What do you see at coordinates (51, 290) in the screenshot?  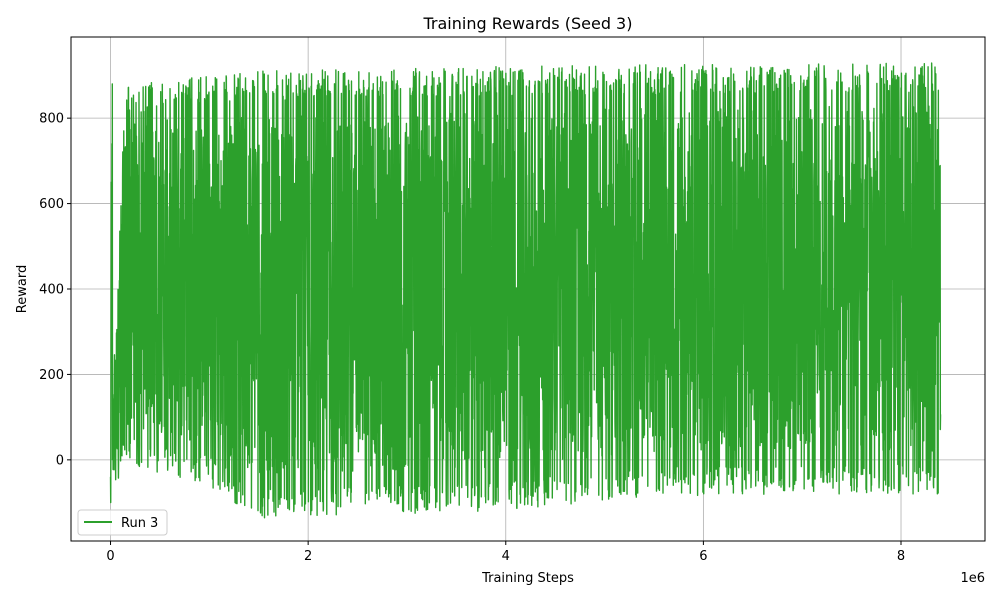 I see `y-tick-label: 400` at bounding box center [51, 290].